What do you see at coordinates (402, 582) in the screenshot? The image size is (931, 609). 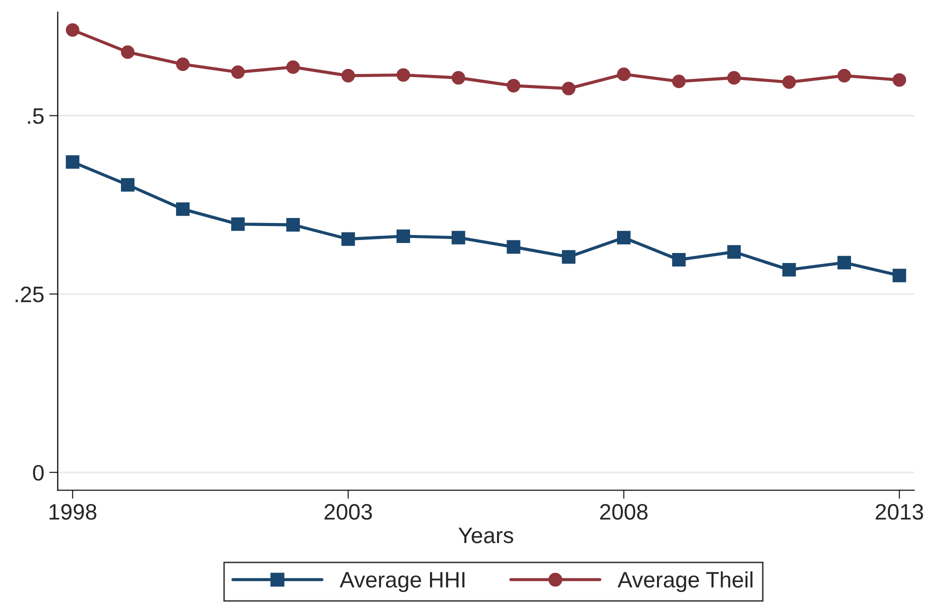 I see `legend-label: Average HHI` at bounding box center [402, 582].